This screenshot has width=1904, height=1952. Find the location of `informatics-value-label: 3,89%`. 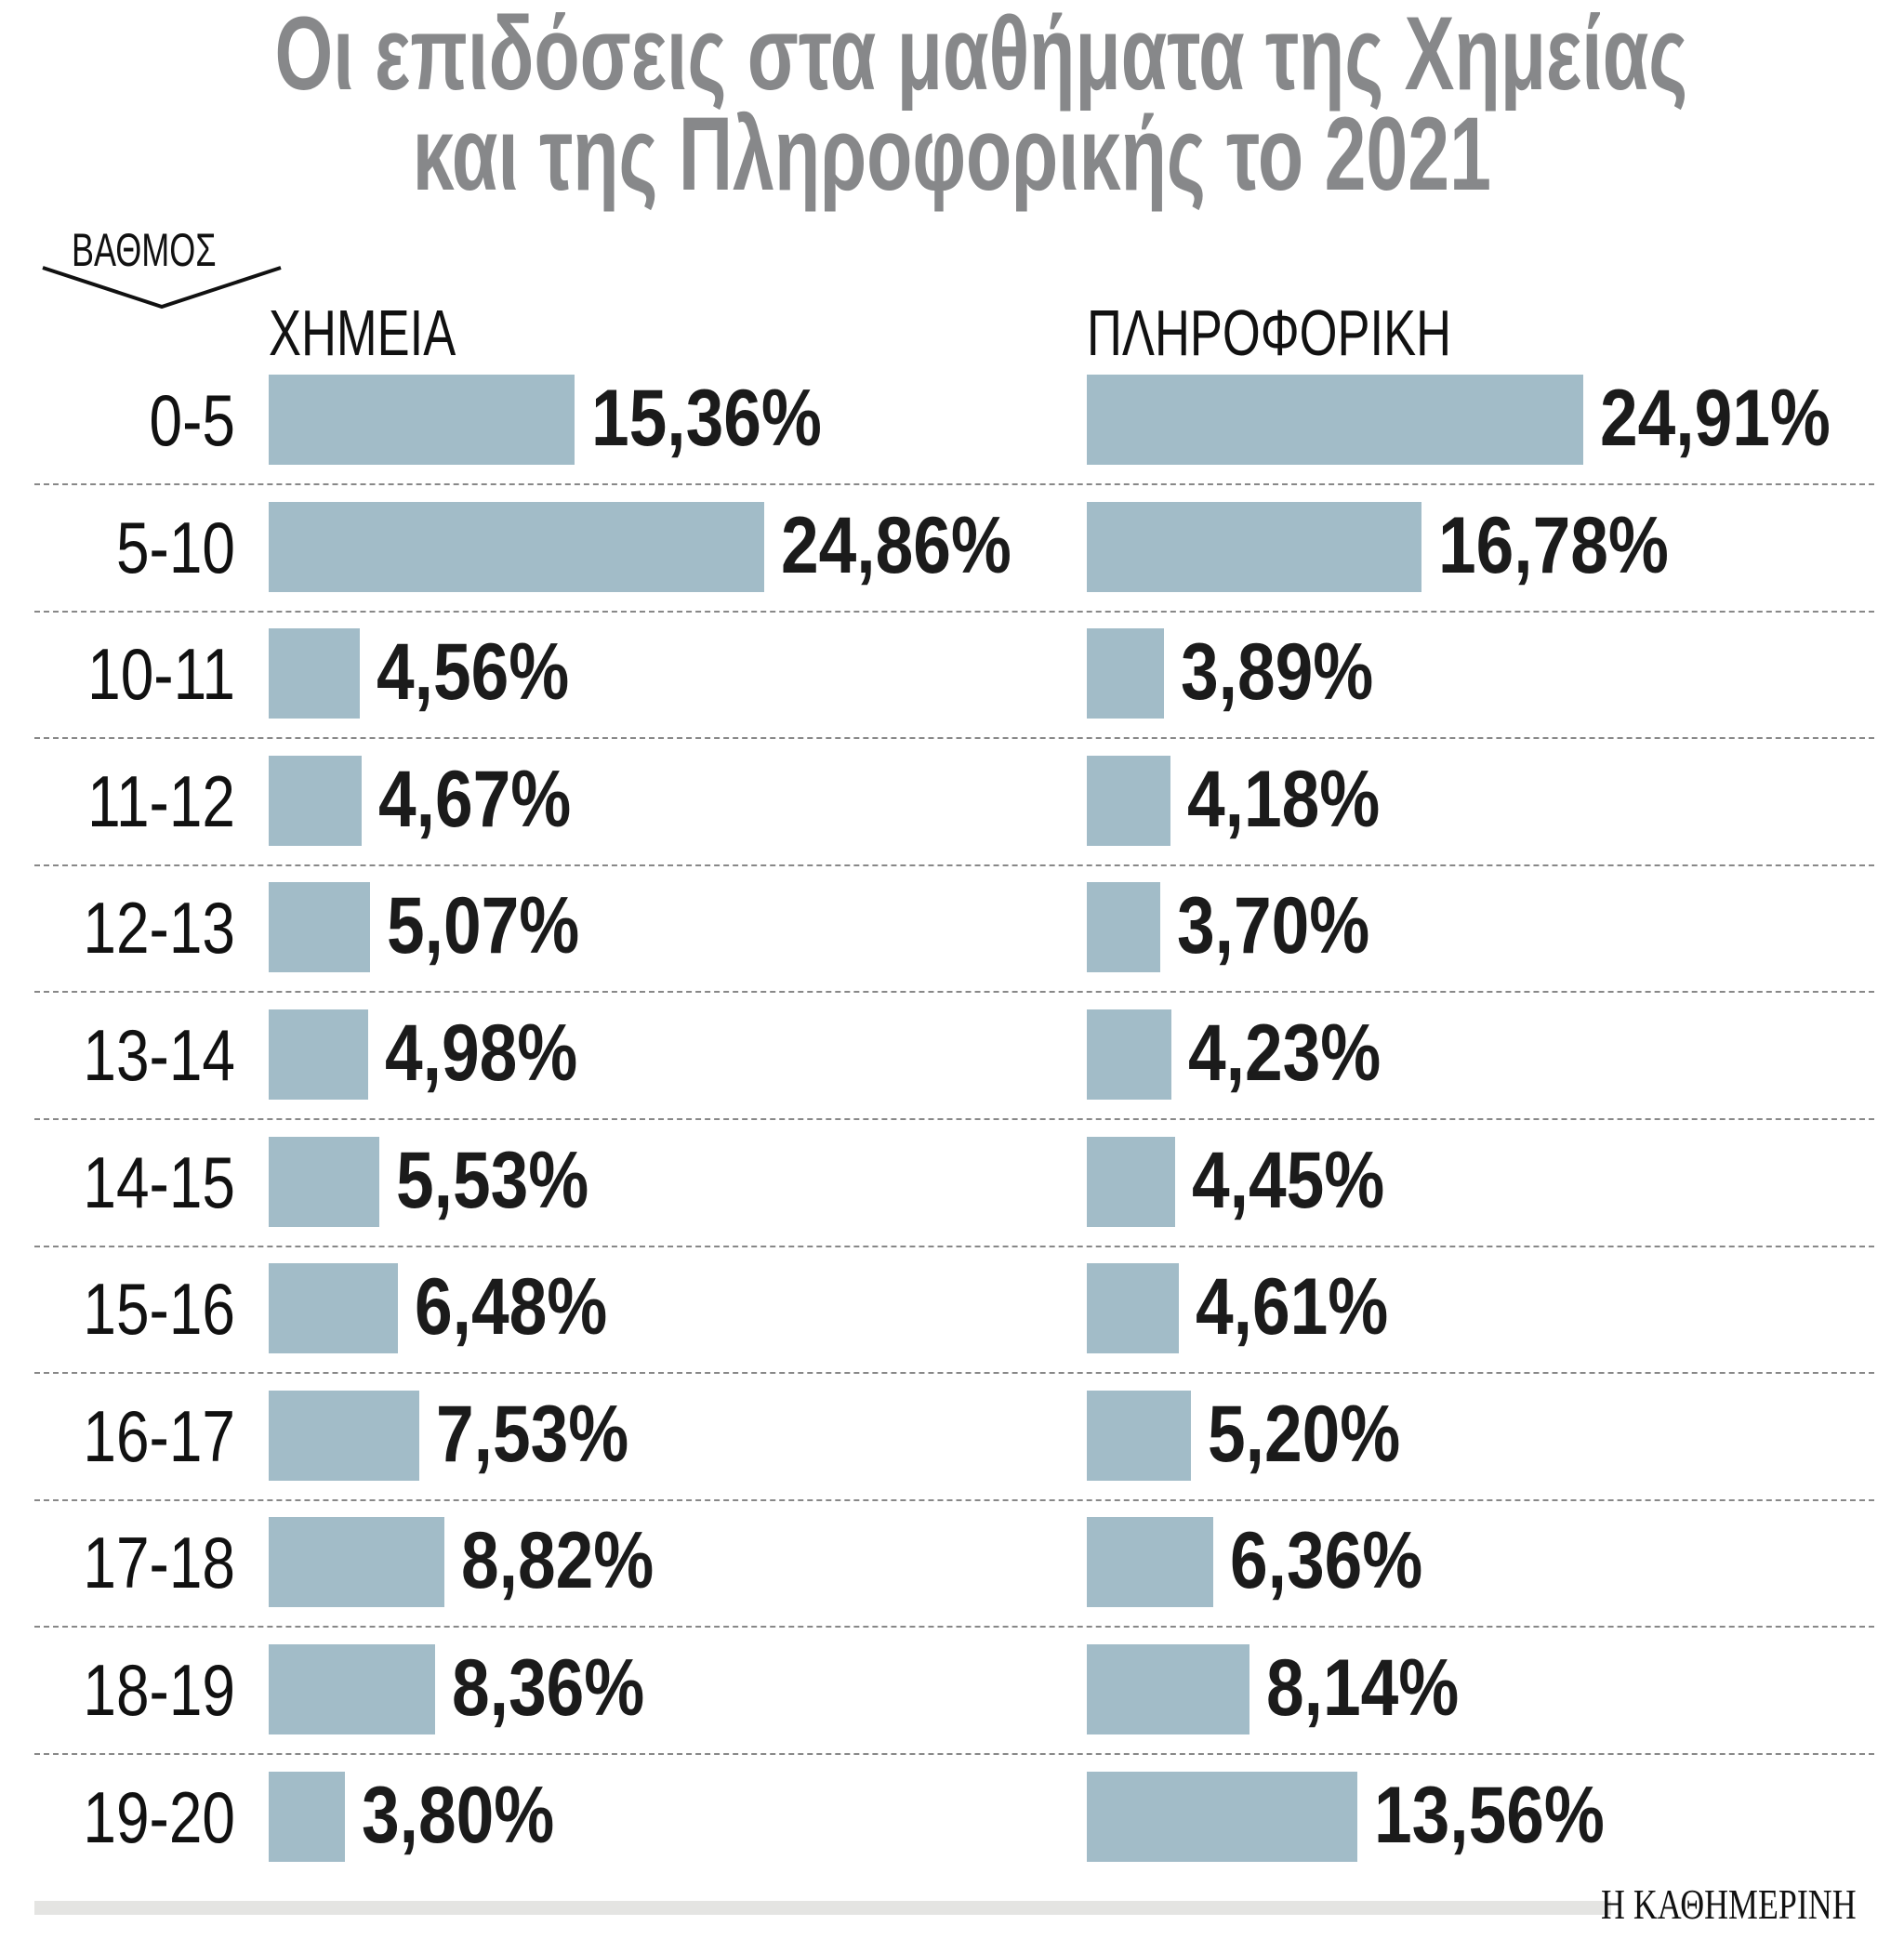

informatics-value-label: 3,89% is located at coordinates (1277, 672).